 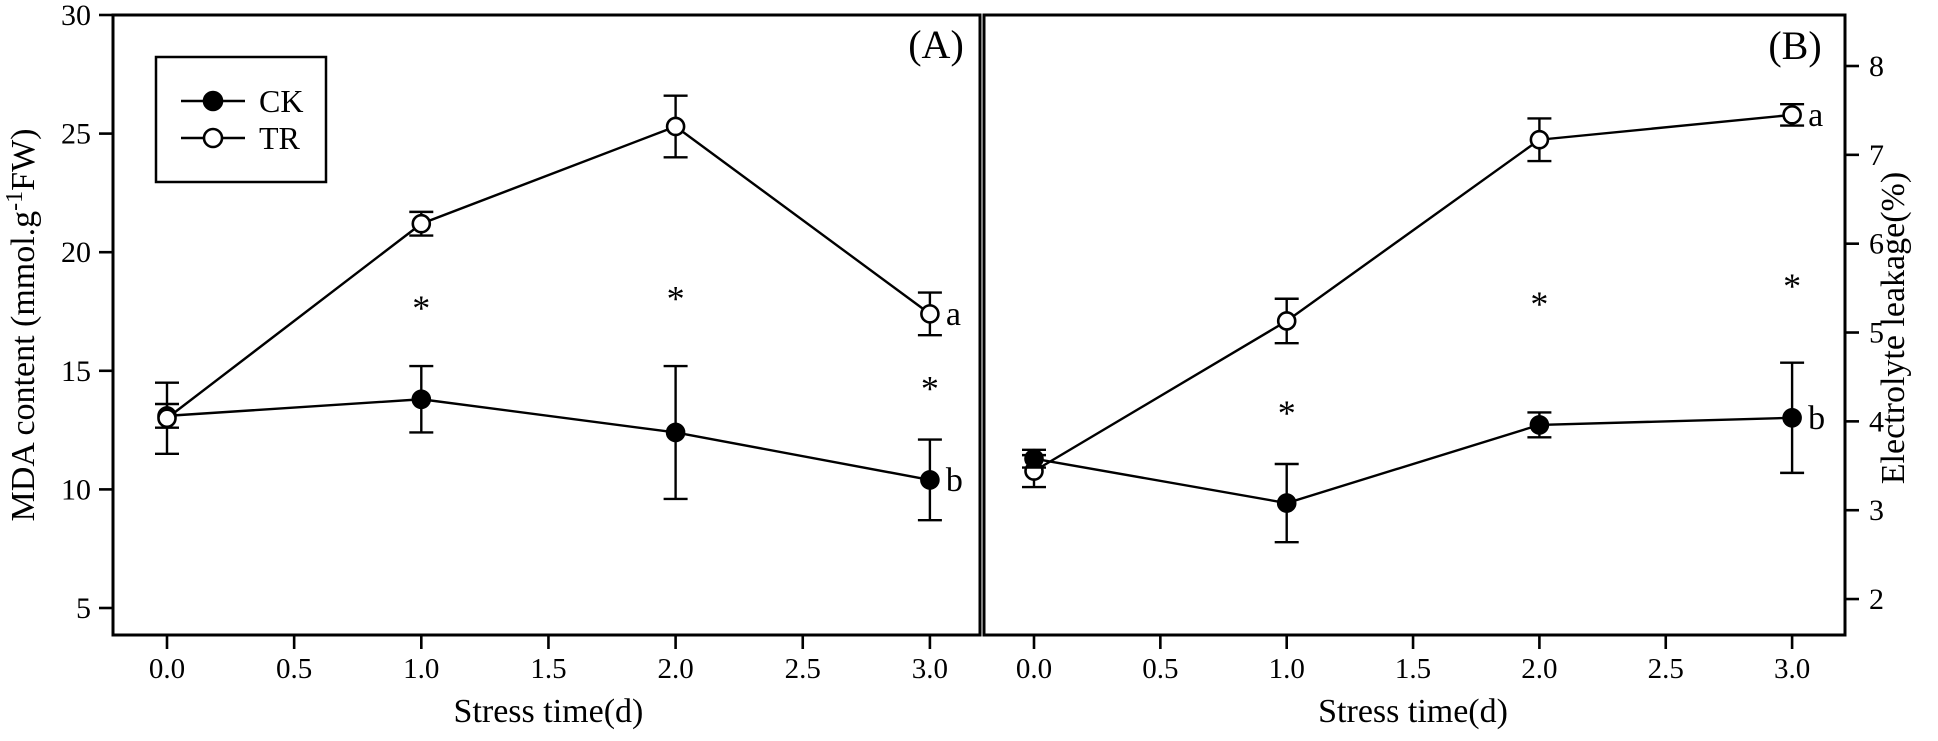 I want to click on y-axis-label: Electrolyte leakage(%), so click(x=1893, y=328).